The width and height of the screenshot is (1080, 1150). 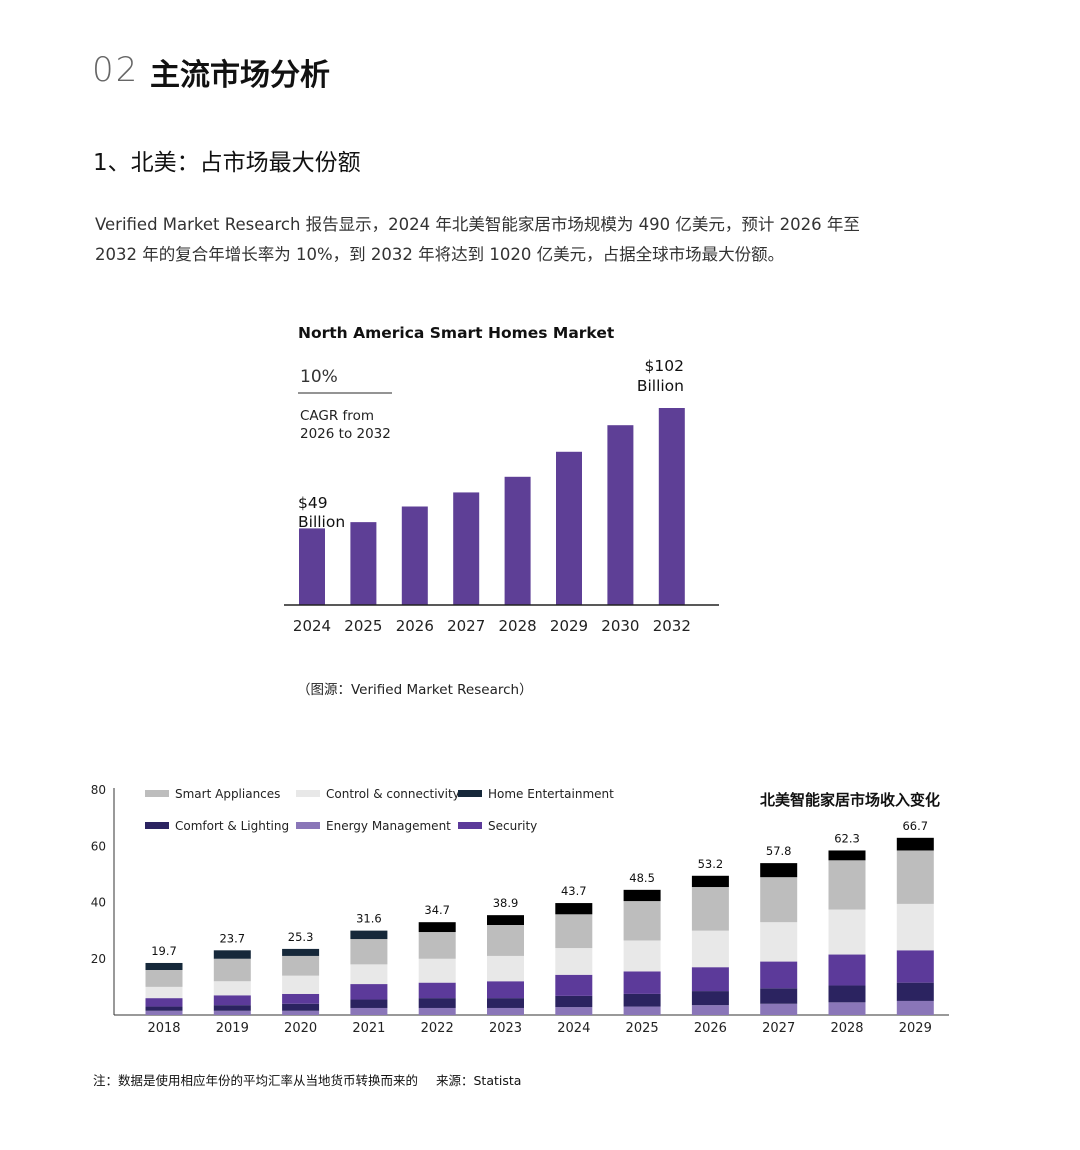 I want to click on chart1-xtick-2024: 2024, so click(x=312, y=626).